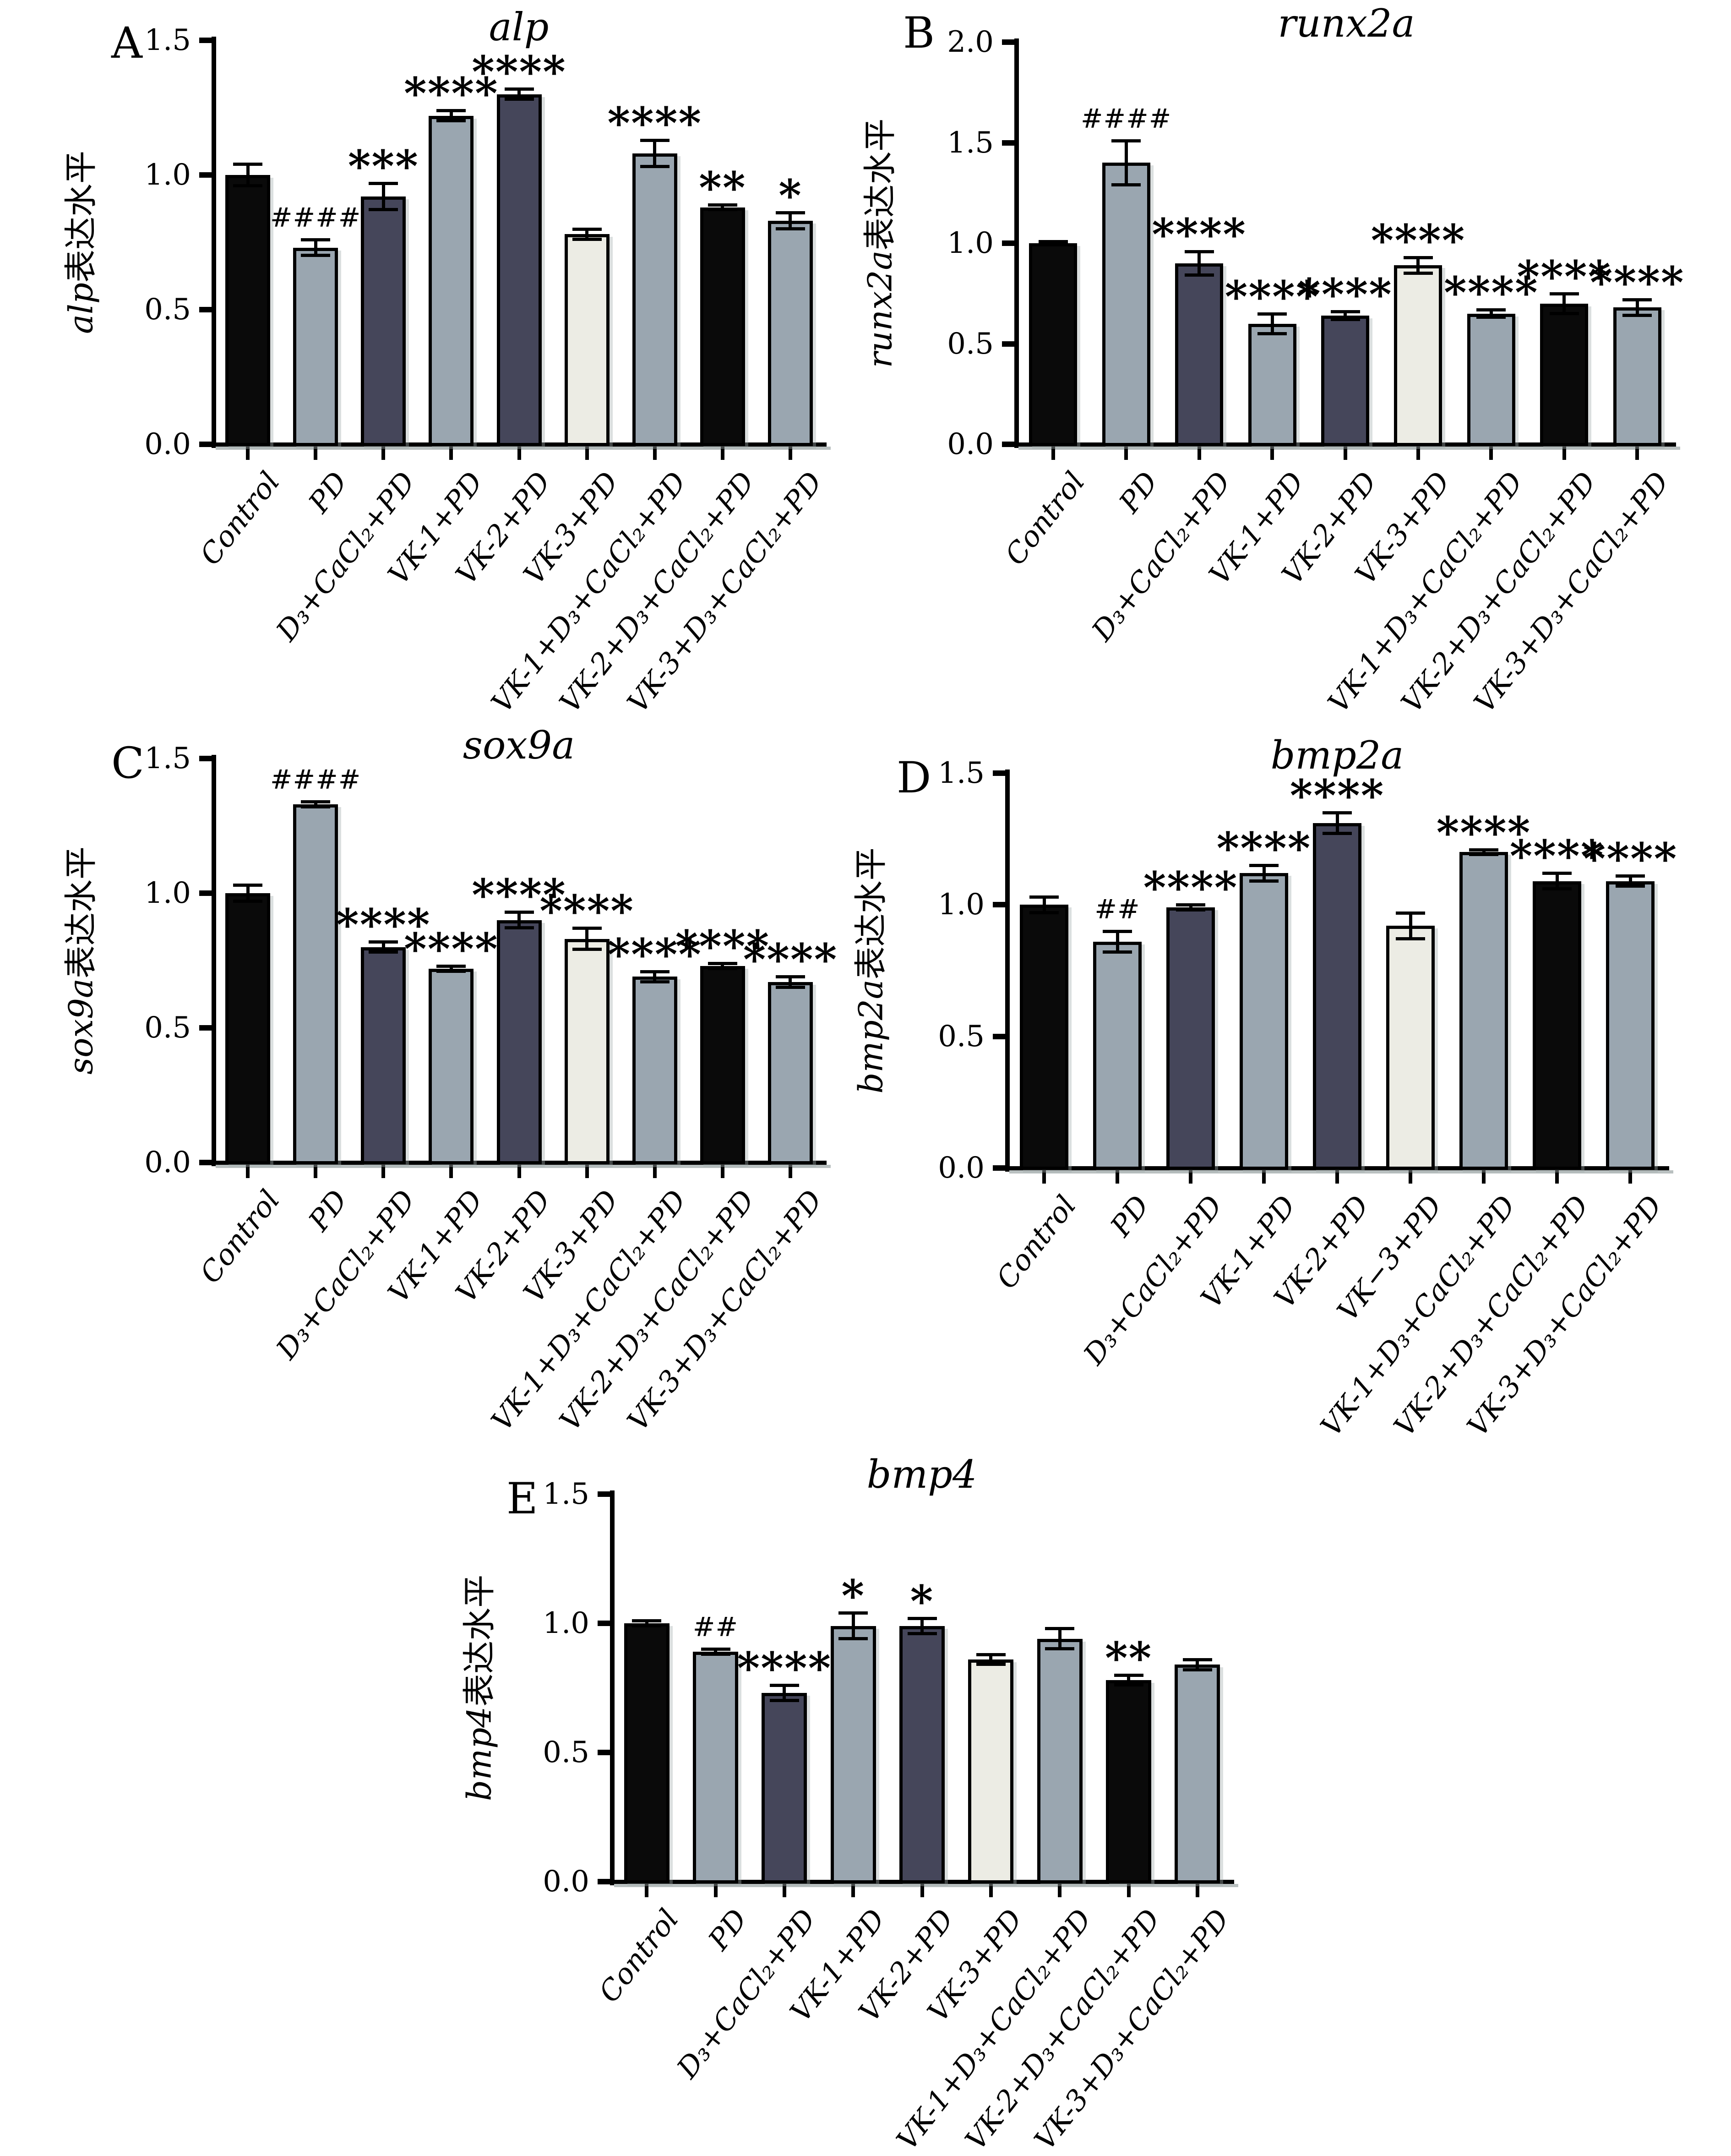  I want to click on chart-title-alp: alp, so click(519, 27).